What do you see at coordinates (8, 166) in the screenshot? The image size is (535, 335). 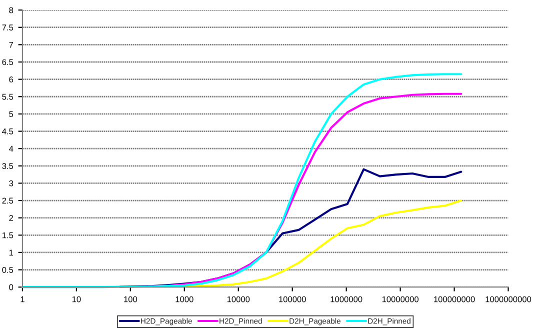 I see `y-tick-label: 3.5` at bounding box center [8, 166].